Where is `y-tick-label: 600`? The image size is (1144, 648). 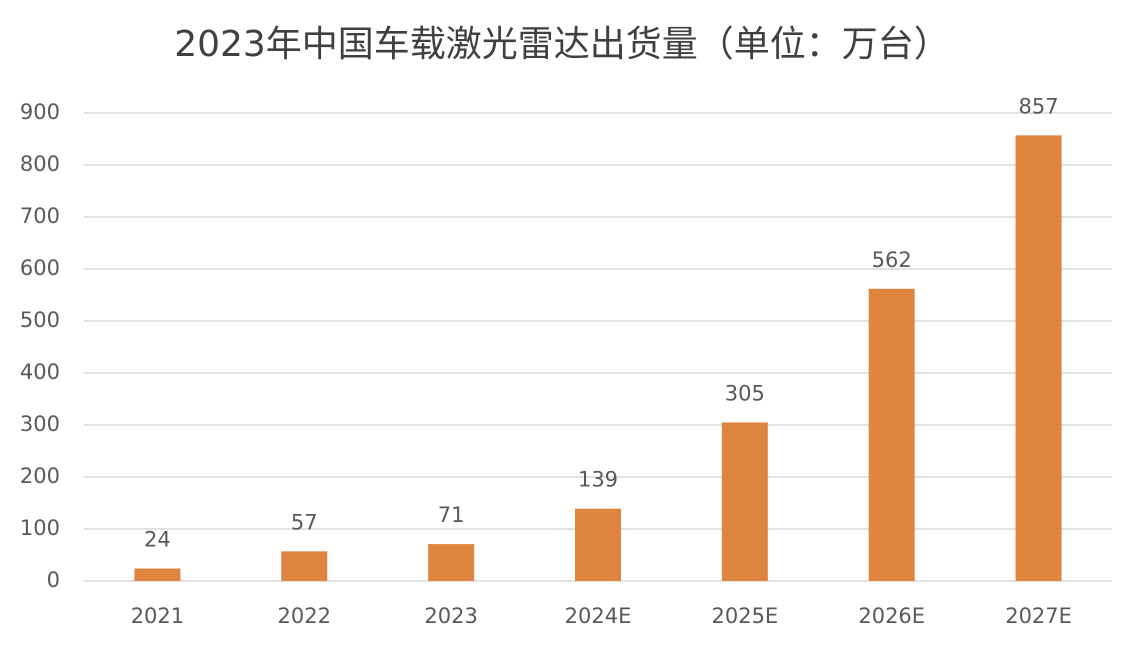
y-tick-label: 600 is located at coordinates (40, 268).